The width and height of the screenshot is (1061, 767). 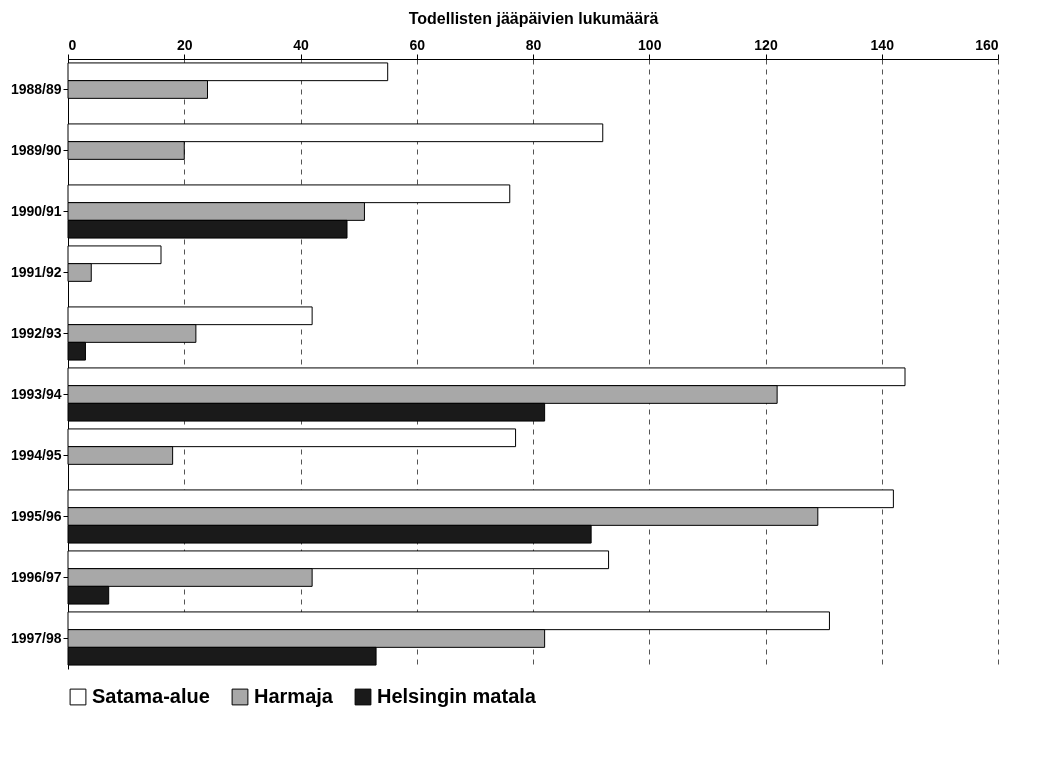 I want to click on x-tick-label: 120, so click(x=766, y=44).